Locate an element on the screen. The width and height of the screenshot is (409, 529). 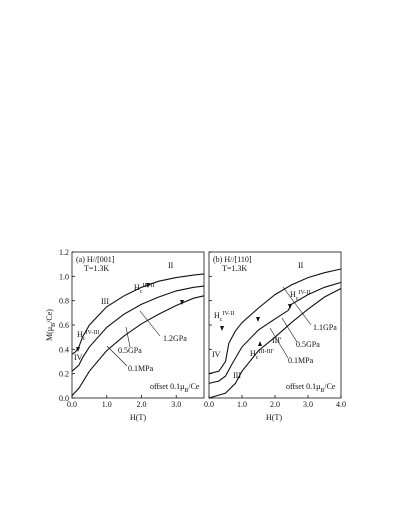
panel-title: (a) H//[001] is located at coordinates (95, 259).